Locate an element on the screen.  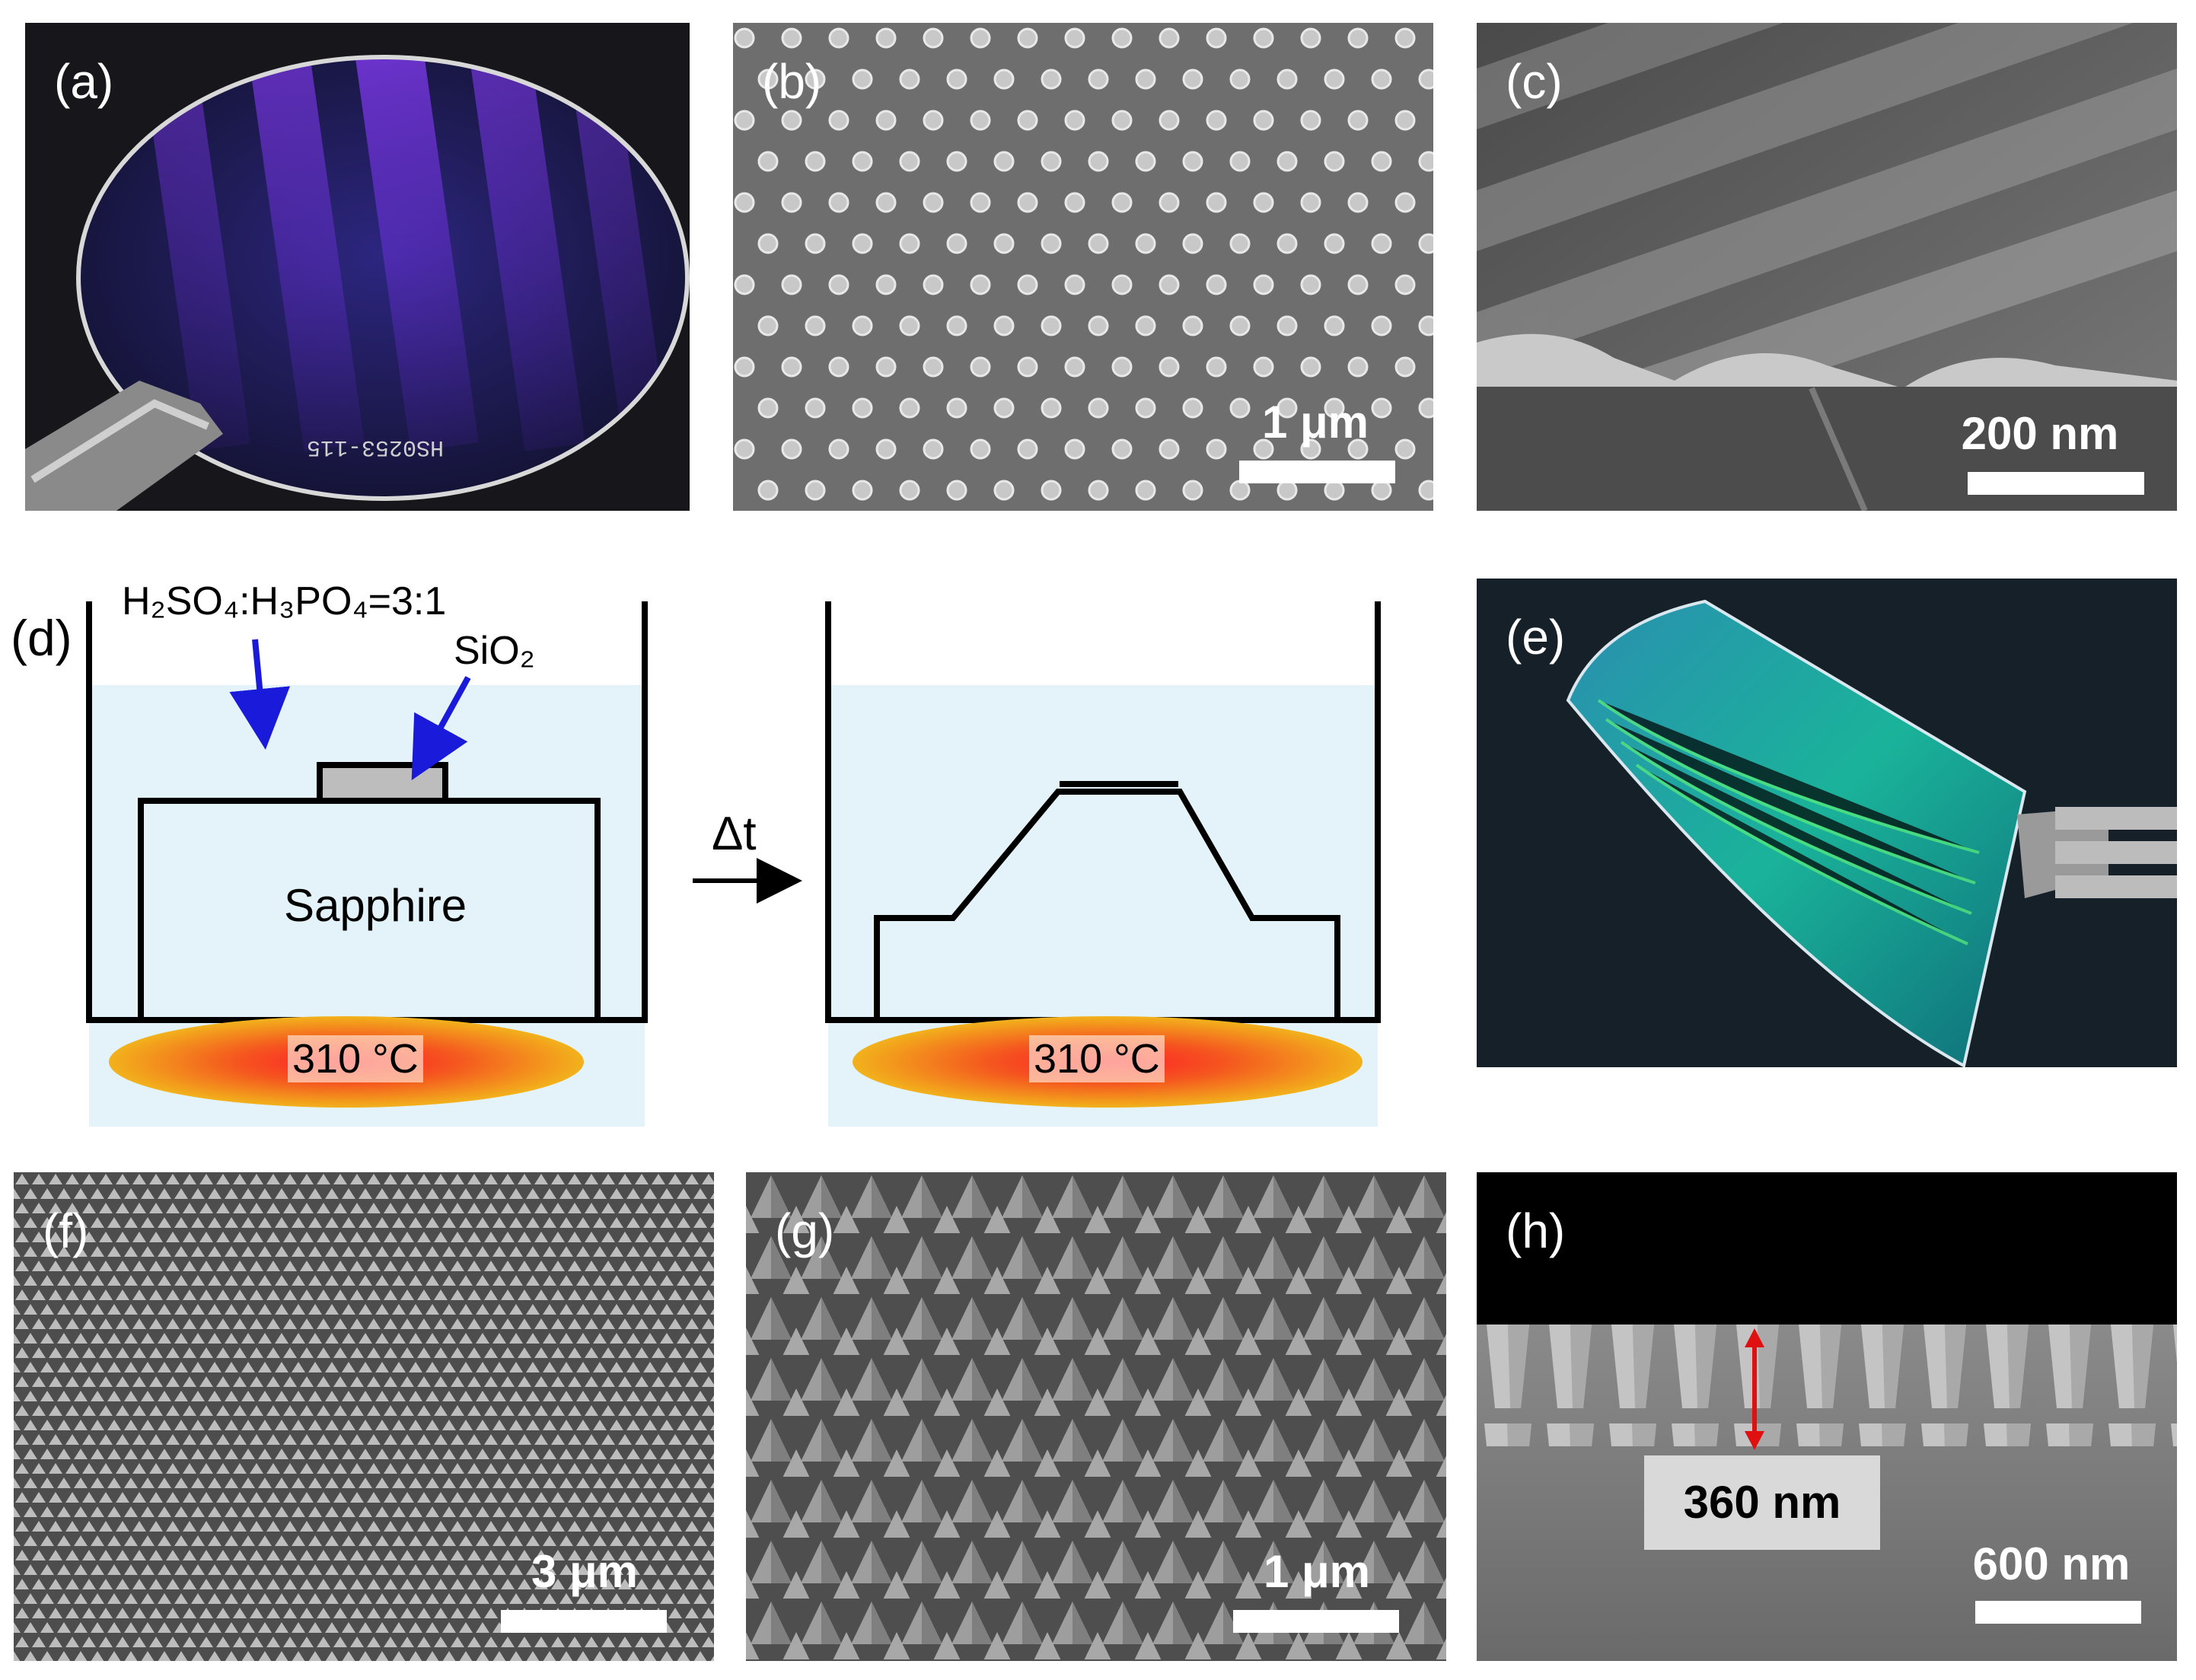
panel-e-photo: (e) is located at coordinates (1827, 823).